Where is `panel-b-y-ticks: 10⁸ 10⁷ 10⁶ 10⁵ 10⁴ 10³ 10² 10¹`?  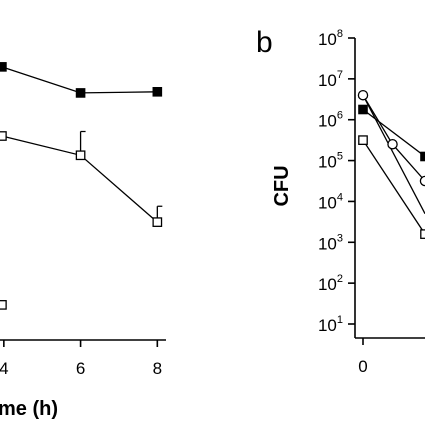 panel-b-y-ticks: 10⁸ 10⁷ 10⁶ 10⁵ 10⁴ 10³ 10² 10¹ is located at coordinates (336, 181).